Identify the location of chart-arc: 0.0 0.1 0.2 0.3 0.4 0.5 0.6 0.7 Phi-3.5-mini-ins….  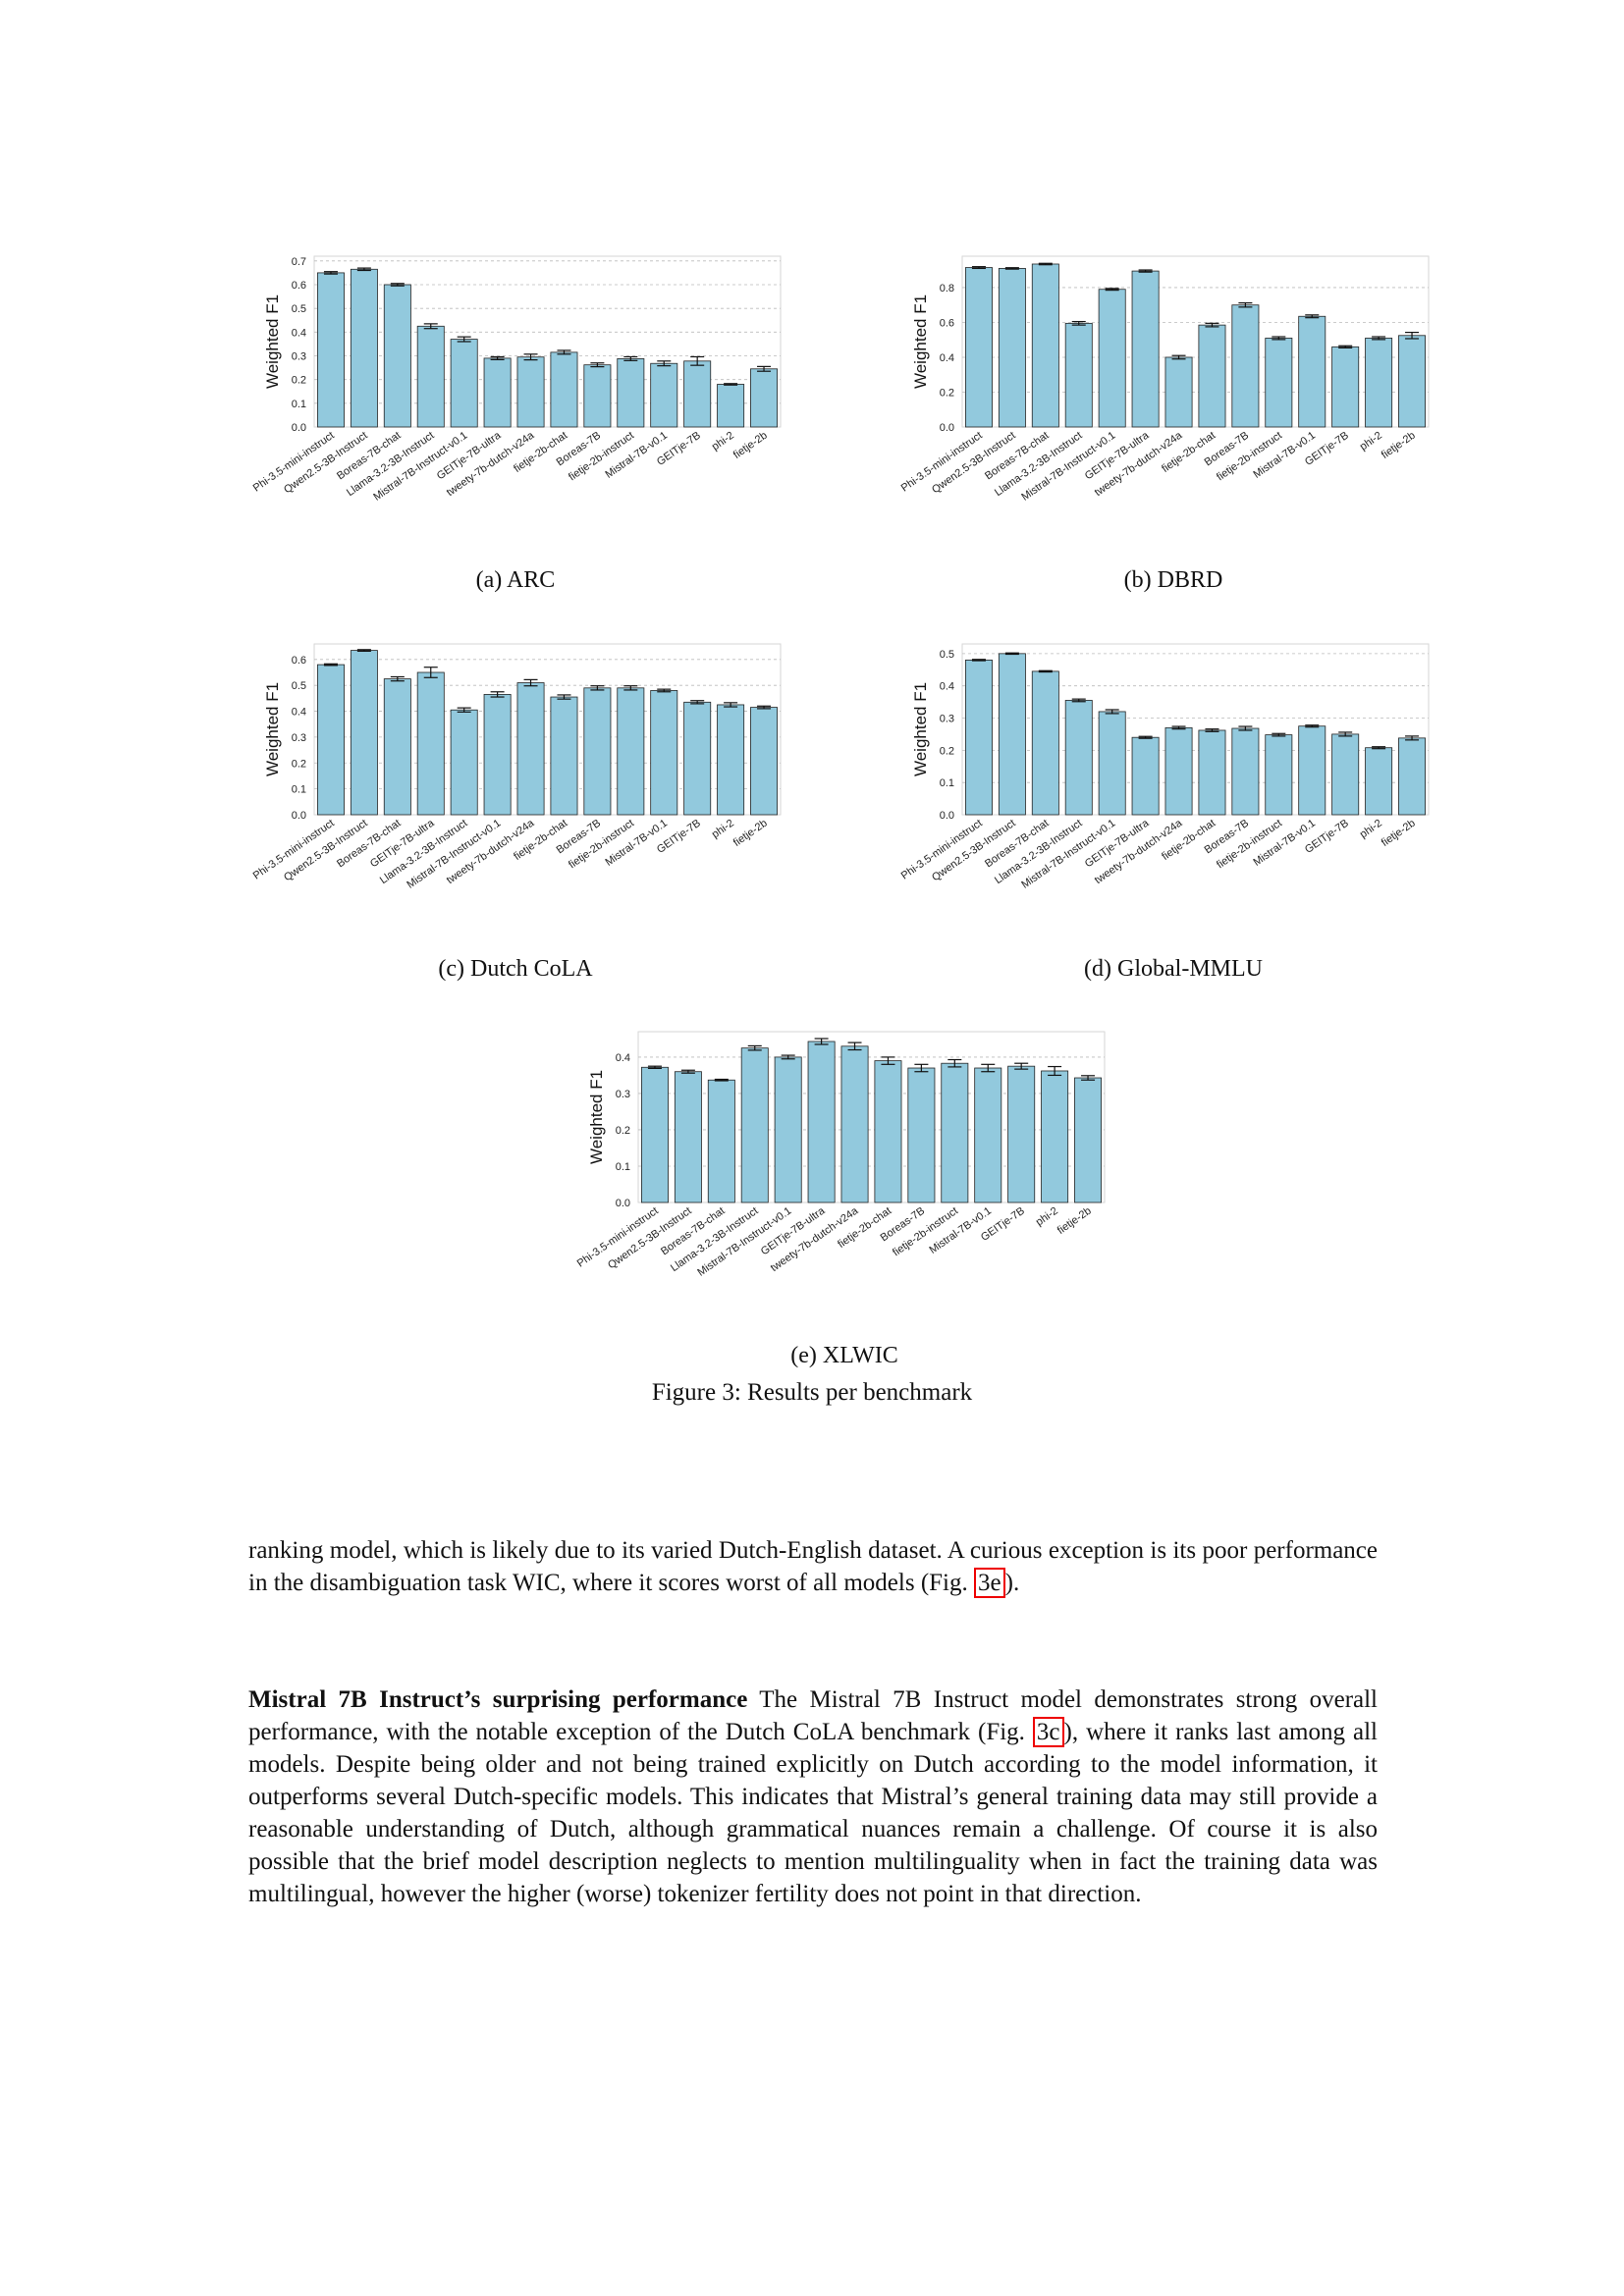
(520, 407).